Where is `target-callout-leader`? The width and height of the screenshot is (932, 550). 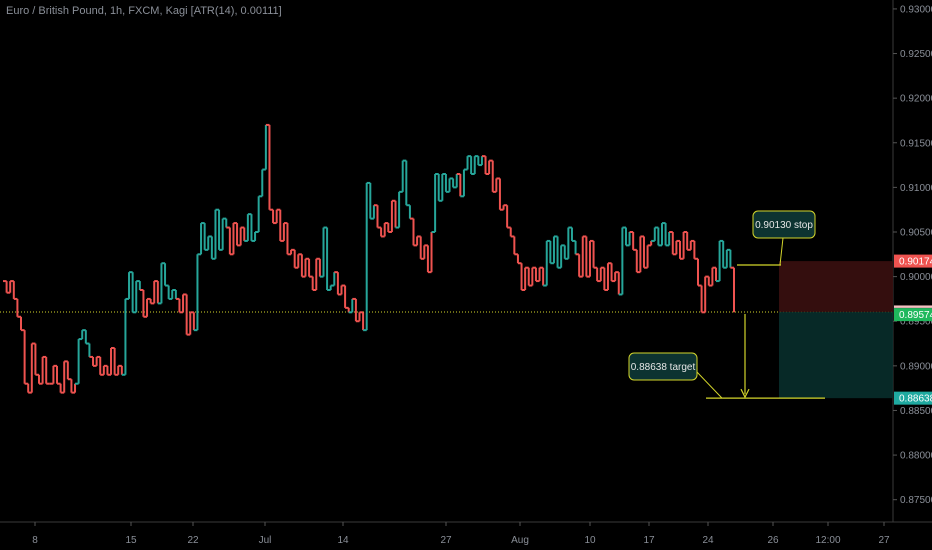
target-callout-leader is located at coordinates (709, 384).